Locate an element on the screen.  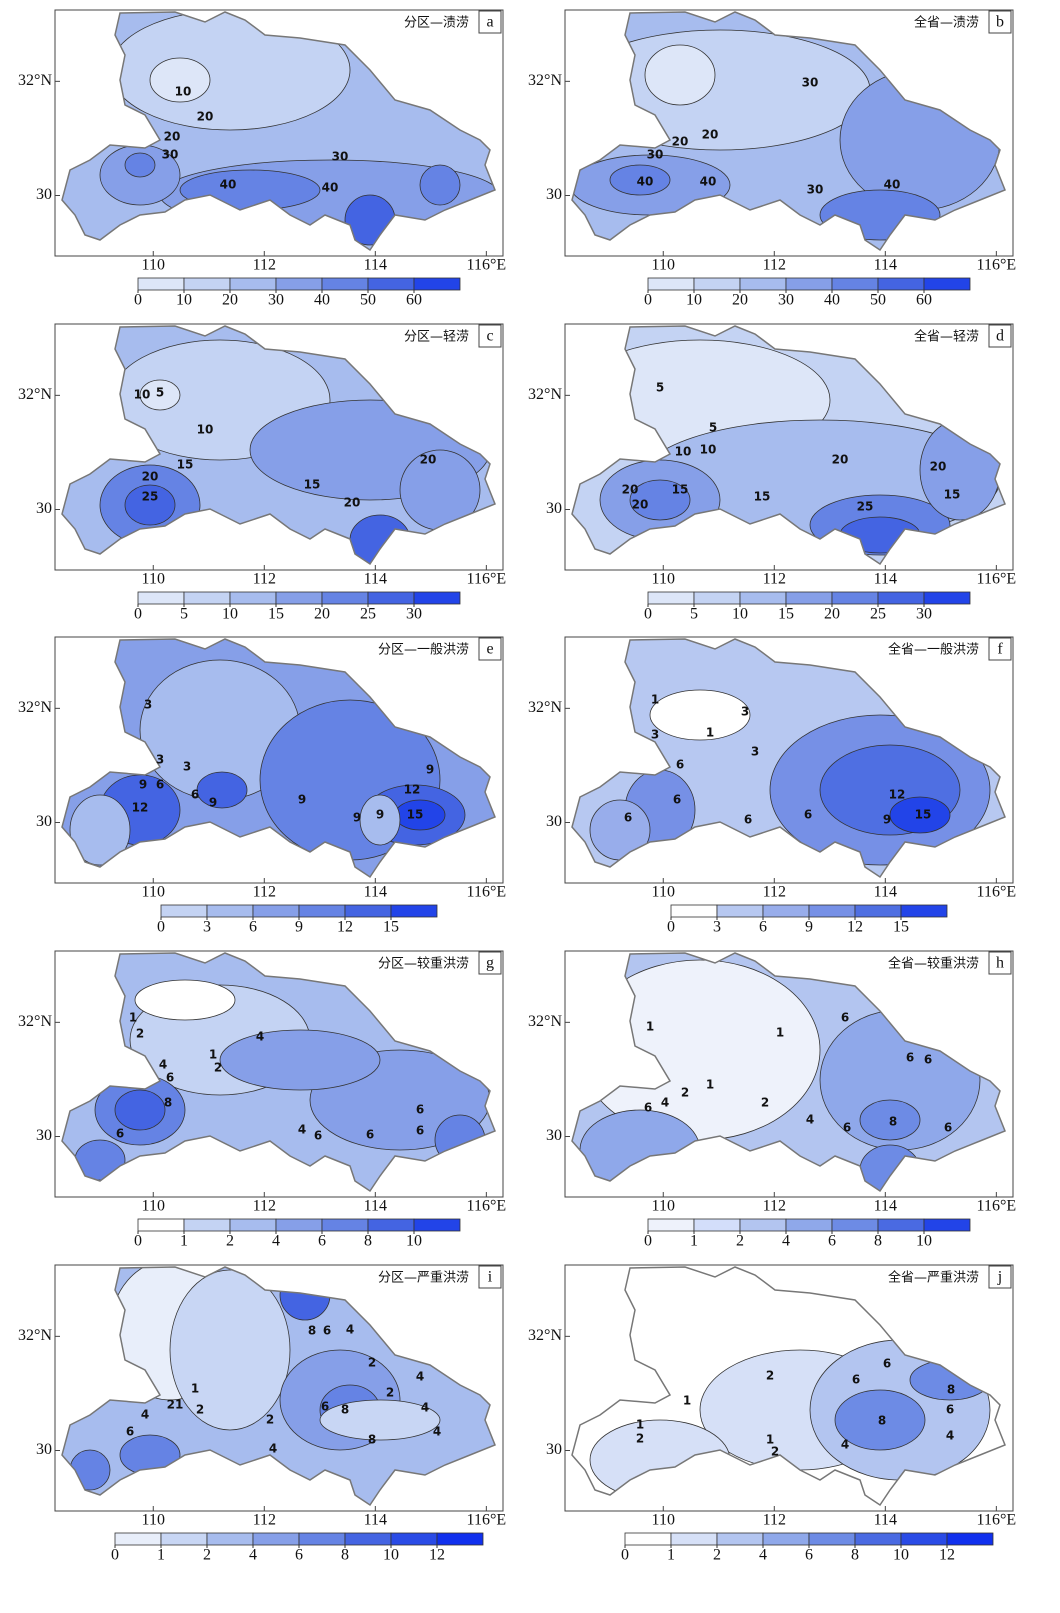
contour-label: 21 is located at coordinates (175, 1405).